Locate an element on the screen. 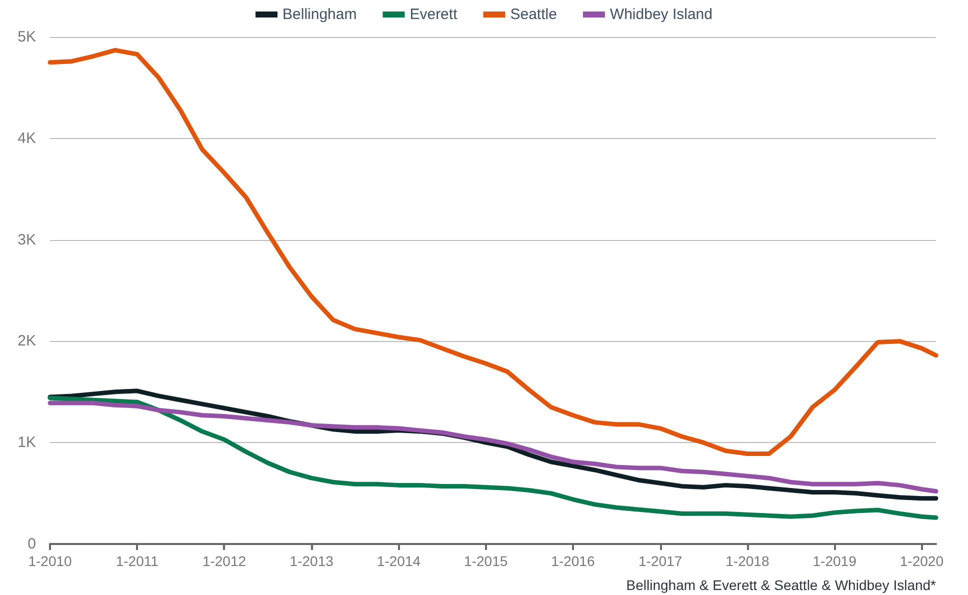 The width and height of the screenshot is (968, 595). x-tick-label: 1-2020 is located at coordinates (922, 561).